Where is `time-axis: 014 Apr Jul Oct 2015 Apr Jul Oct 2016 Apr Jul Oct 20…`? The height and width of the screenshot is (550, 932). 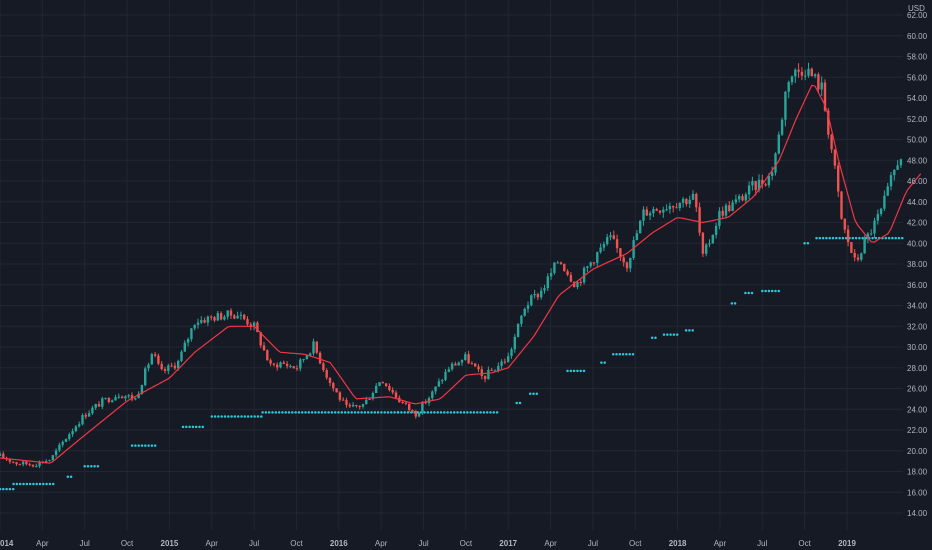 time-axis: 014 Apr Jul Oct 2015 Apr Jul Oct 2016 Apr Jul Oct 20… is located at coordinates (428, 543).